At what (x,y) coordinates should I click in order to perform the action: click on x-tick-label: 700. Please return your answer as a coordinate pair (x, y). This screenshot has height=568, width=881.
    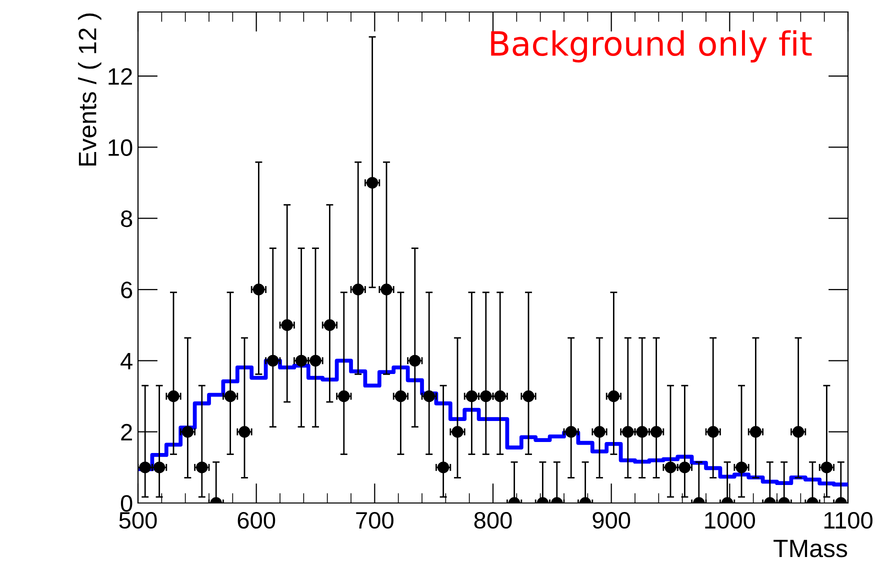
    Looking at the image, I should click on (375, 520).